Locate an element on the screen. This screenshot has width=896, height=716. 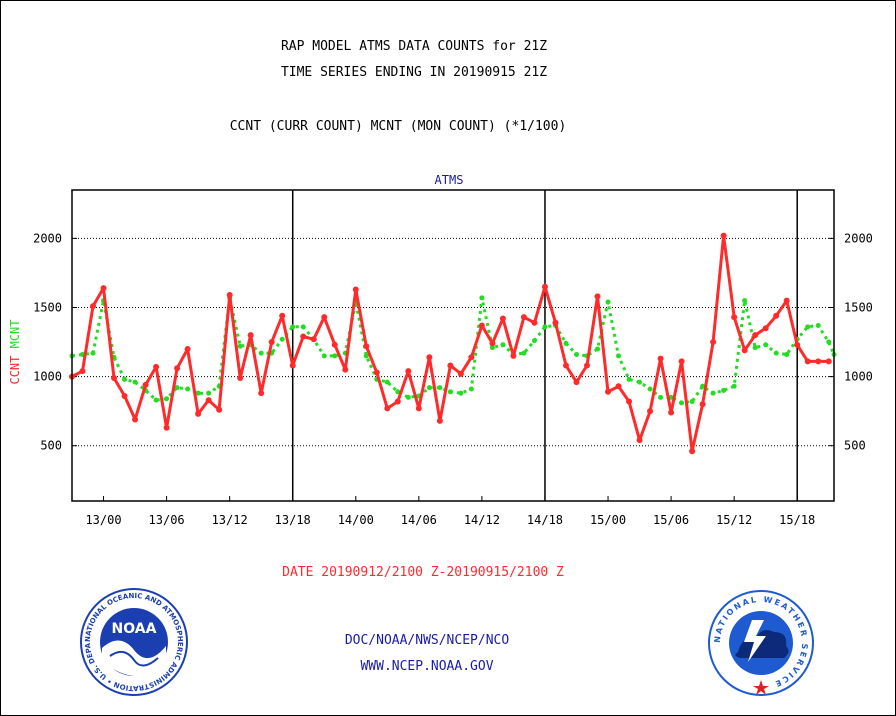
noaa-logo-text: NOAA is located at coordinates (134, 629).